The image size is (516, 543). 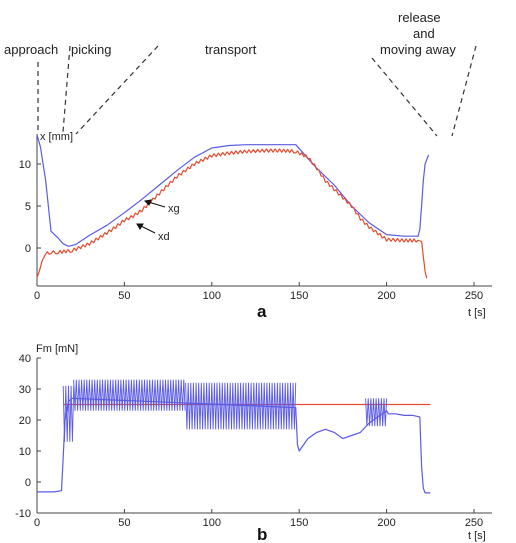 What do you see at coordinates (164, 237) in the screenshot?
I see `series-label-xd: xd` at bounding box center [164, 237].